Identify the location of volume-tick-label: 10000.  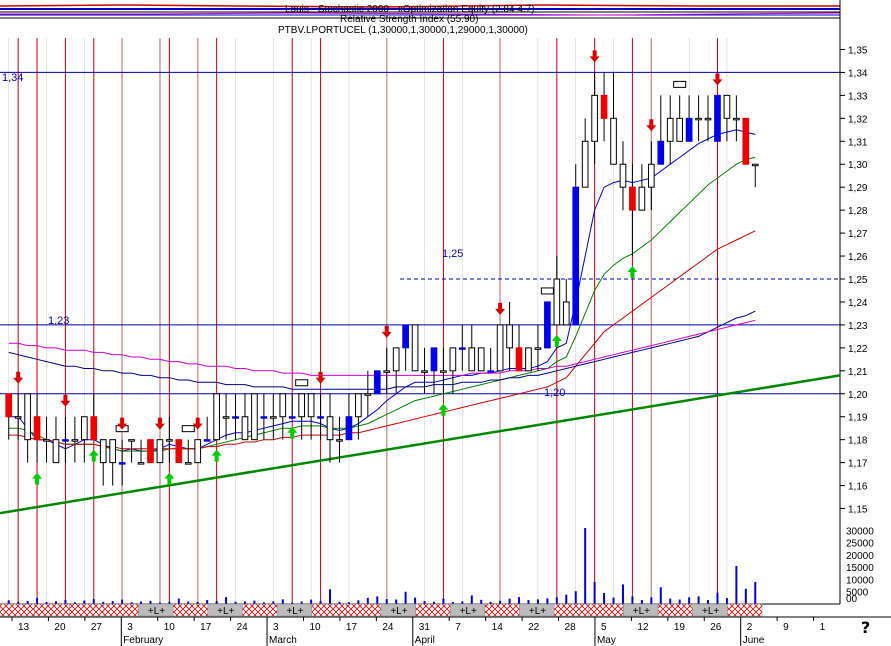
(860, 580).